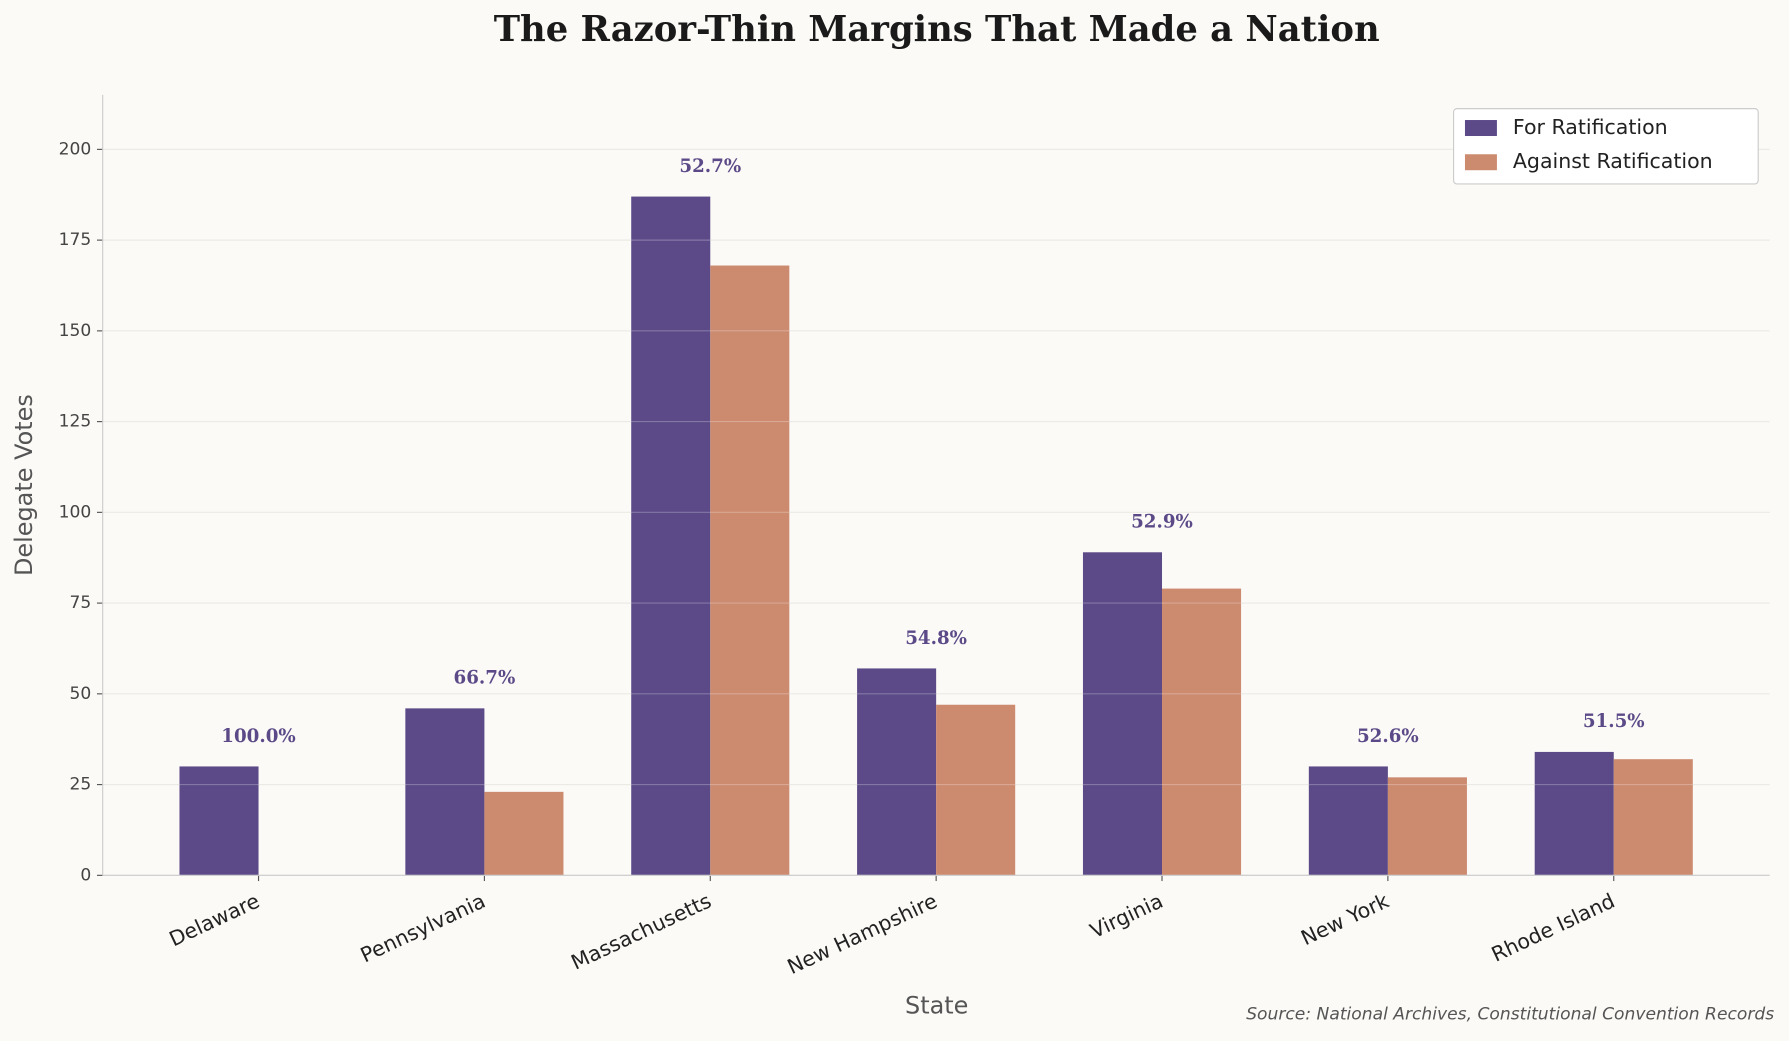  Describe the element at coordinates (80, 603) in the screenshot. I see `y-tick-label: 75` at that location.